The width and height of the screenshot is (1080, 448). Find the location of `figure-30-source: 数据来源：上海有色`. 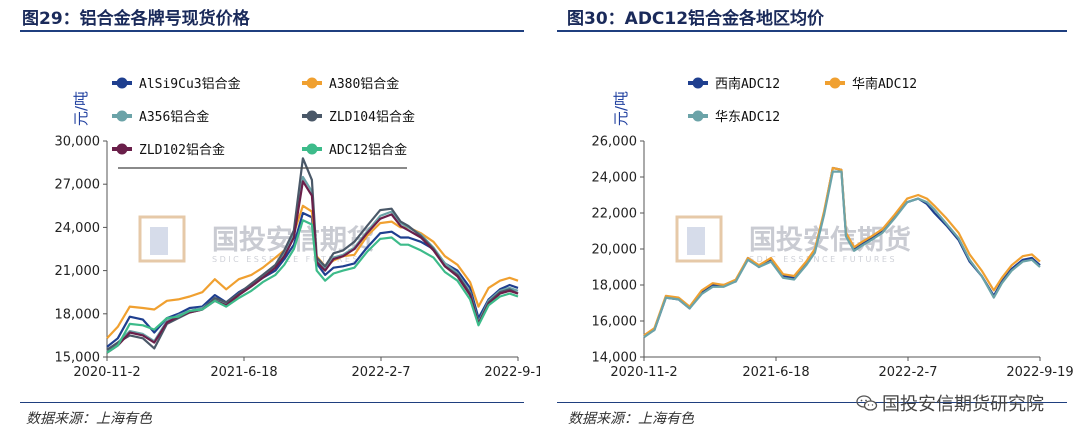

figure-30-source: 数据来源：上海有色 is located at coordinates (631, 419).